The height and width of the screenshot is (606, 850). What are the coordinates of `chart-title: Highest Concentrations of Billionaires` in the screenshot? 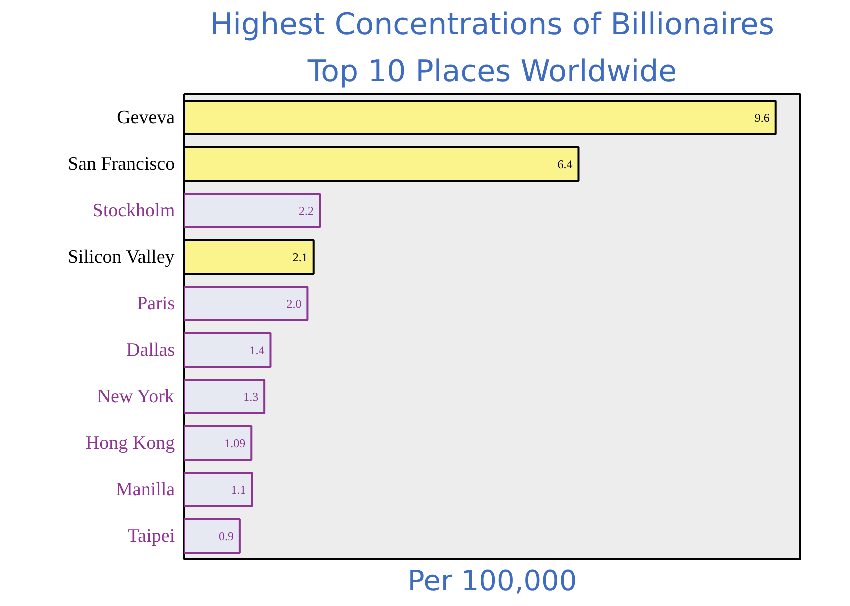 It's located at (492, 25).